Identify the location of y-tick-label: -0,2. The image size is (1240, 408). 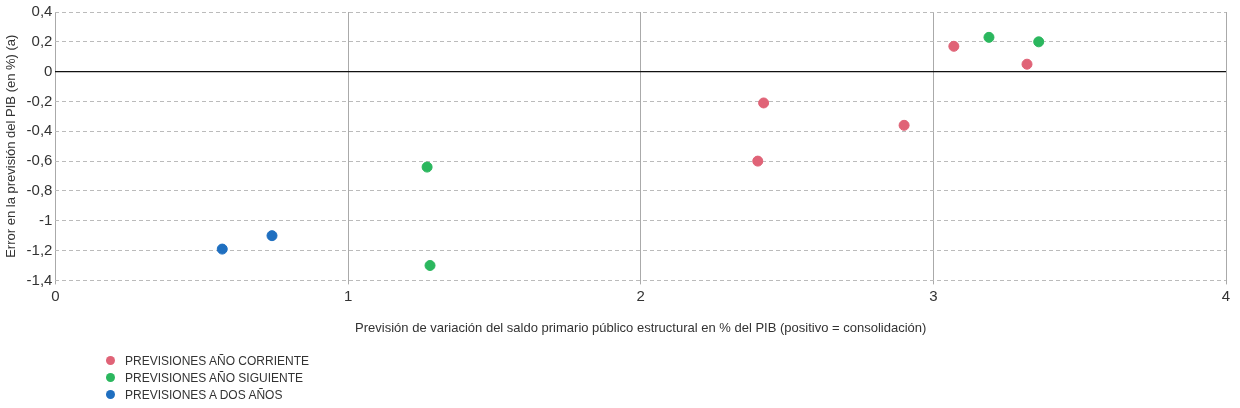
(39, 100).